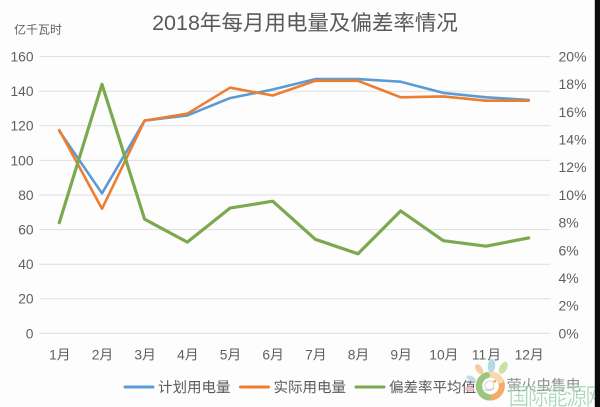 This screenshot has width=600, height=407. Describe the element at coordinates (394, 354) in the screenshot. I see `svg-text: 9` at that location.